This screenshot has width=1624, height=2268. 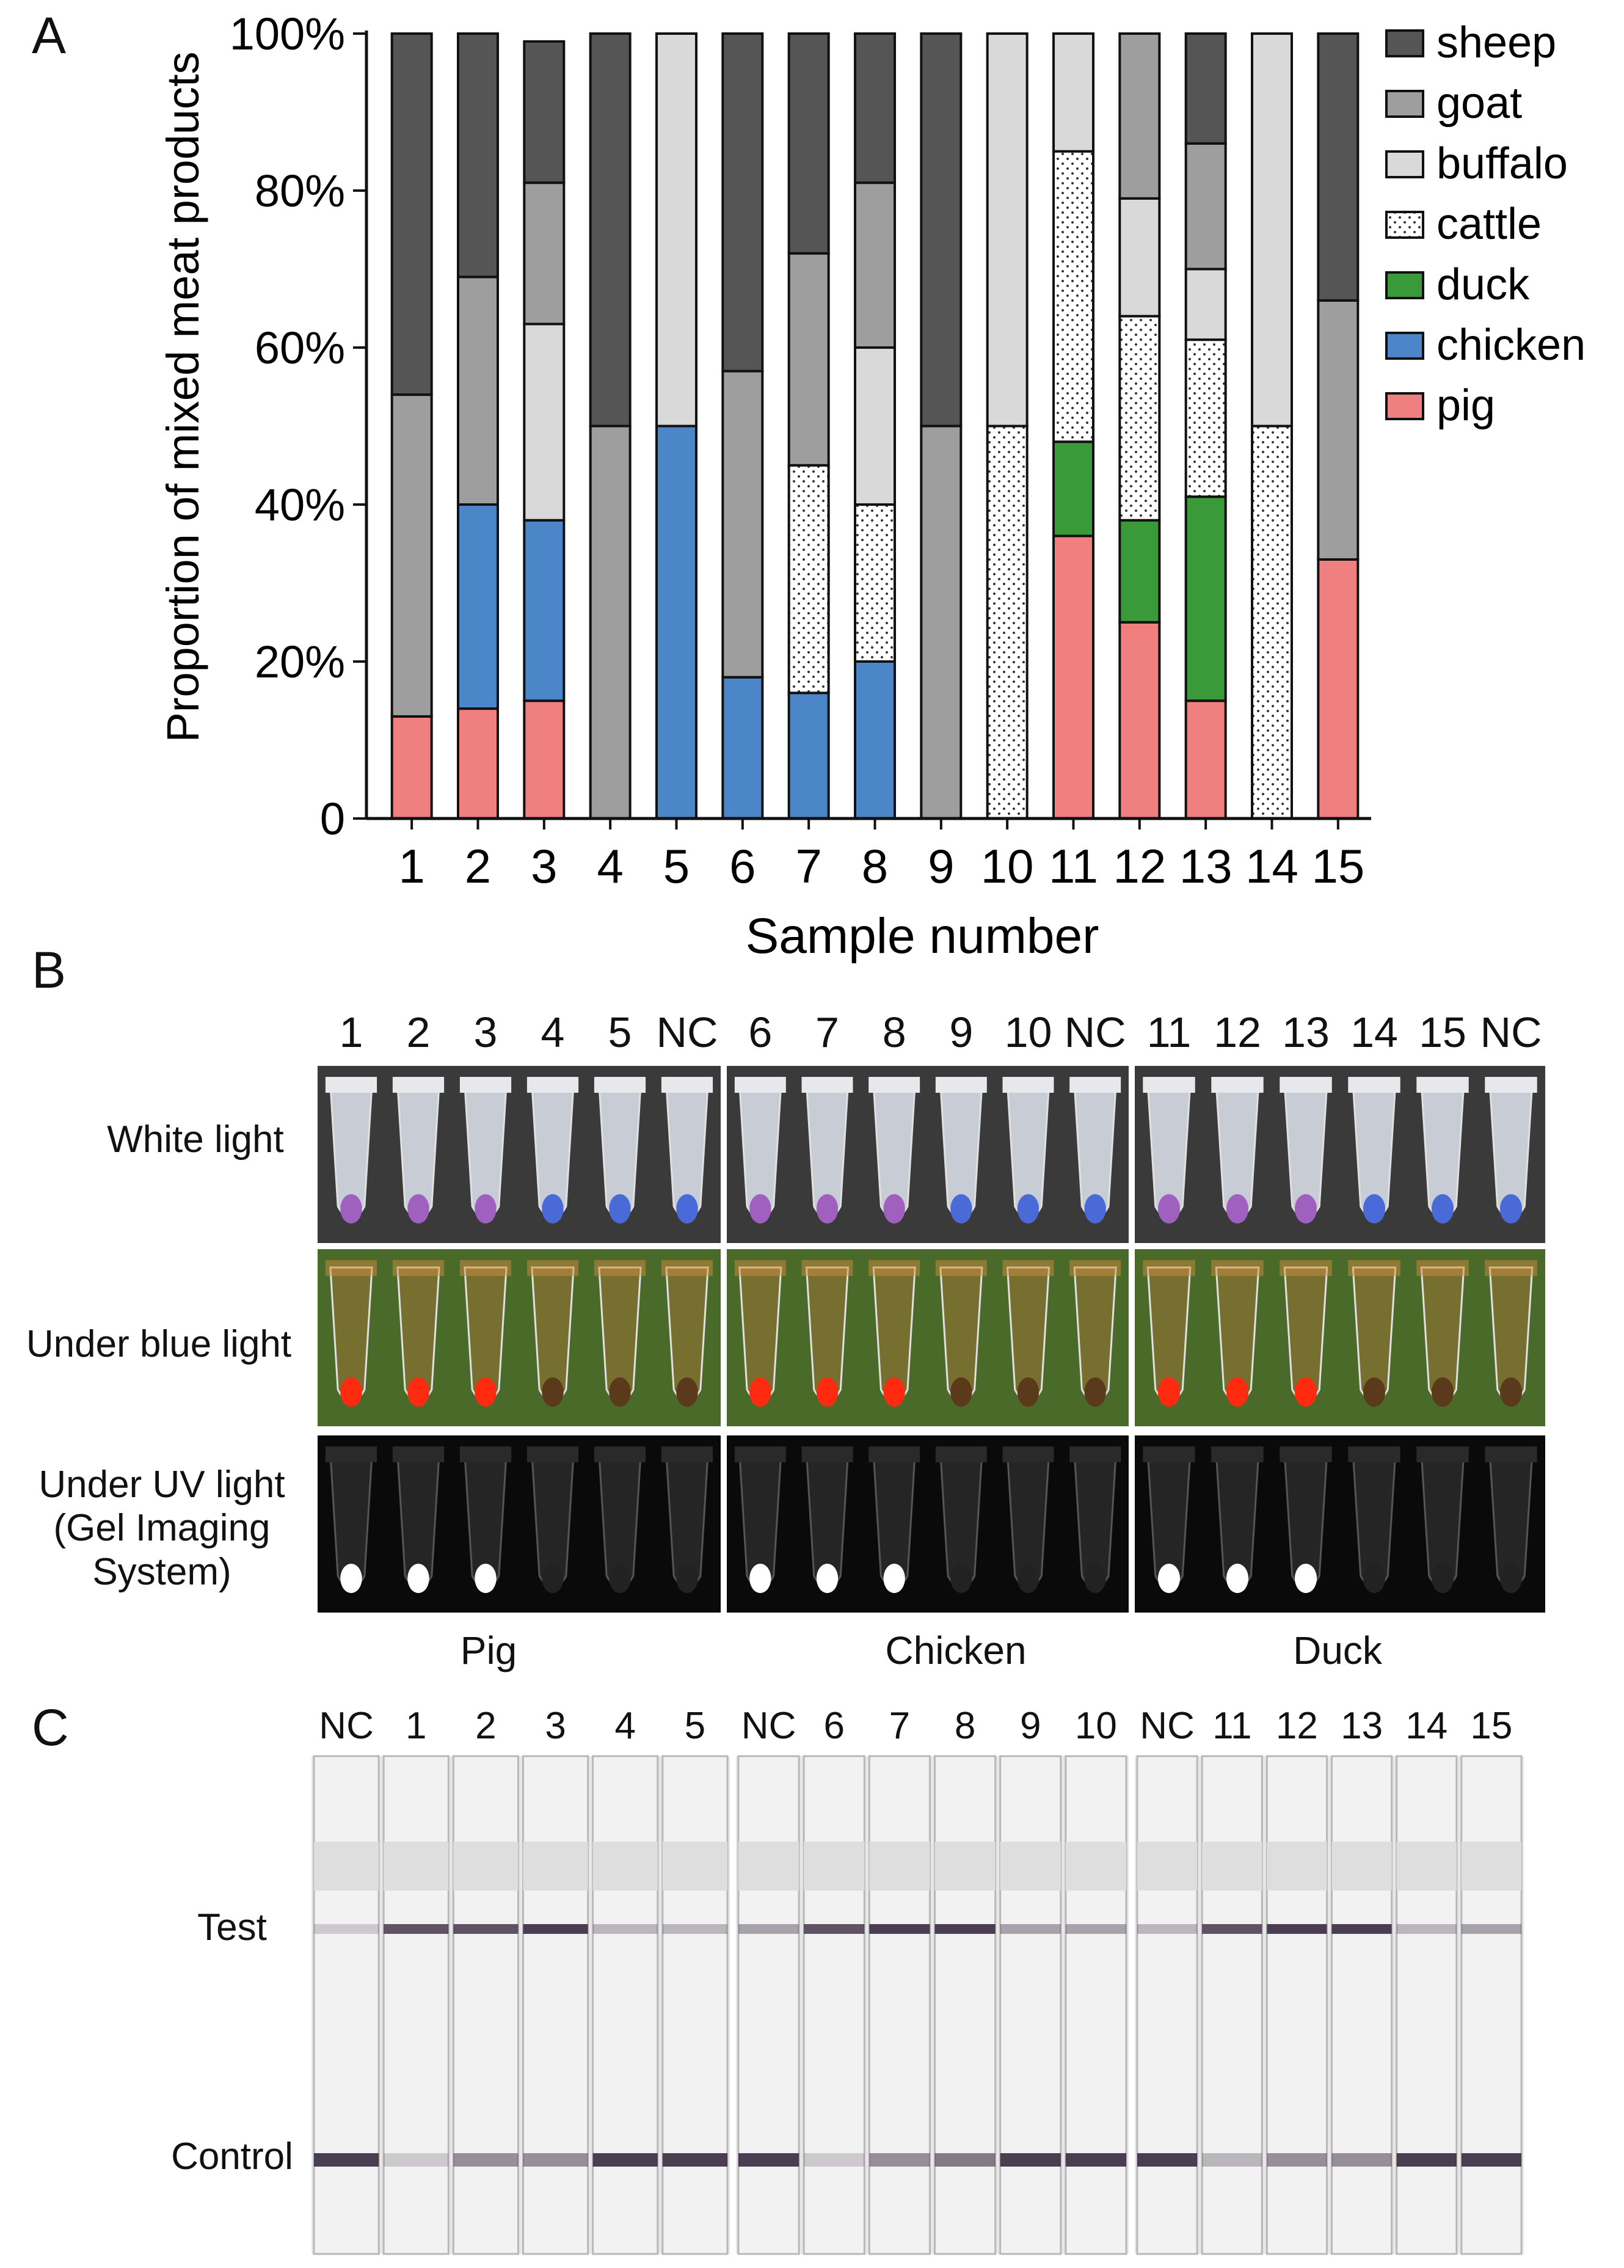 What do you see at coordinates (300, 191) in the screenshot?
I see `y-tick-label: 80%` at bounding box center [300, 191].